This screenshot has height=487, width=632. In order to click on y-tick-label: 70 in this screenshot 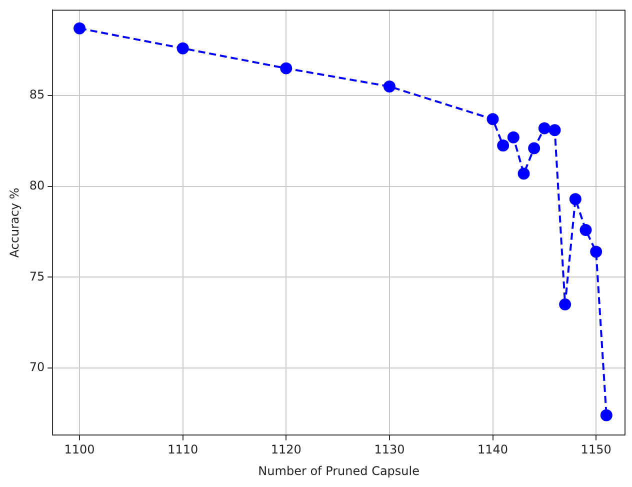, I will do `click(37, 367)`.